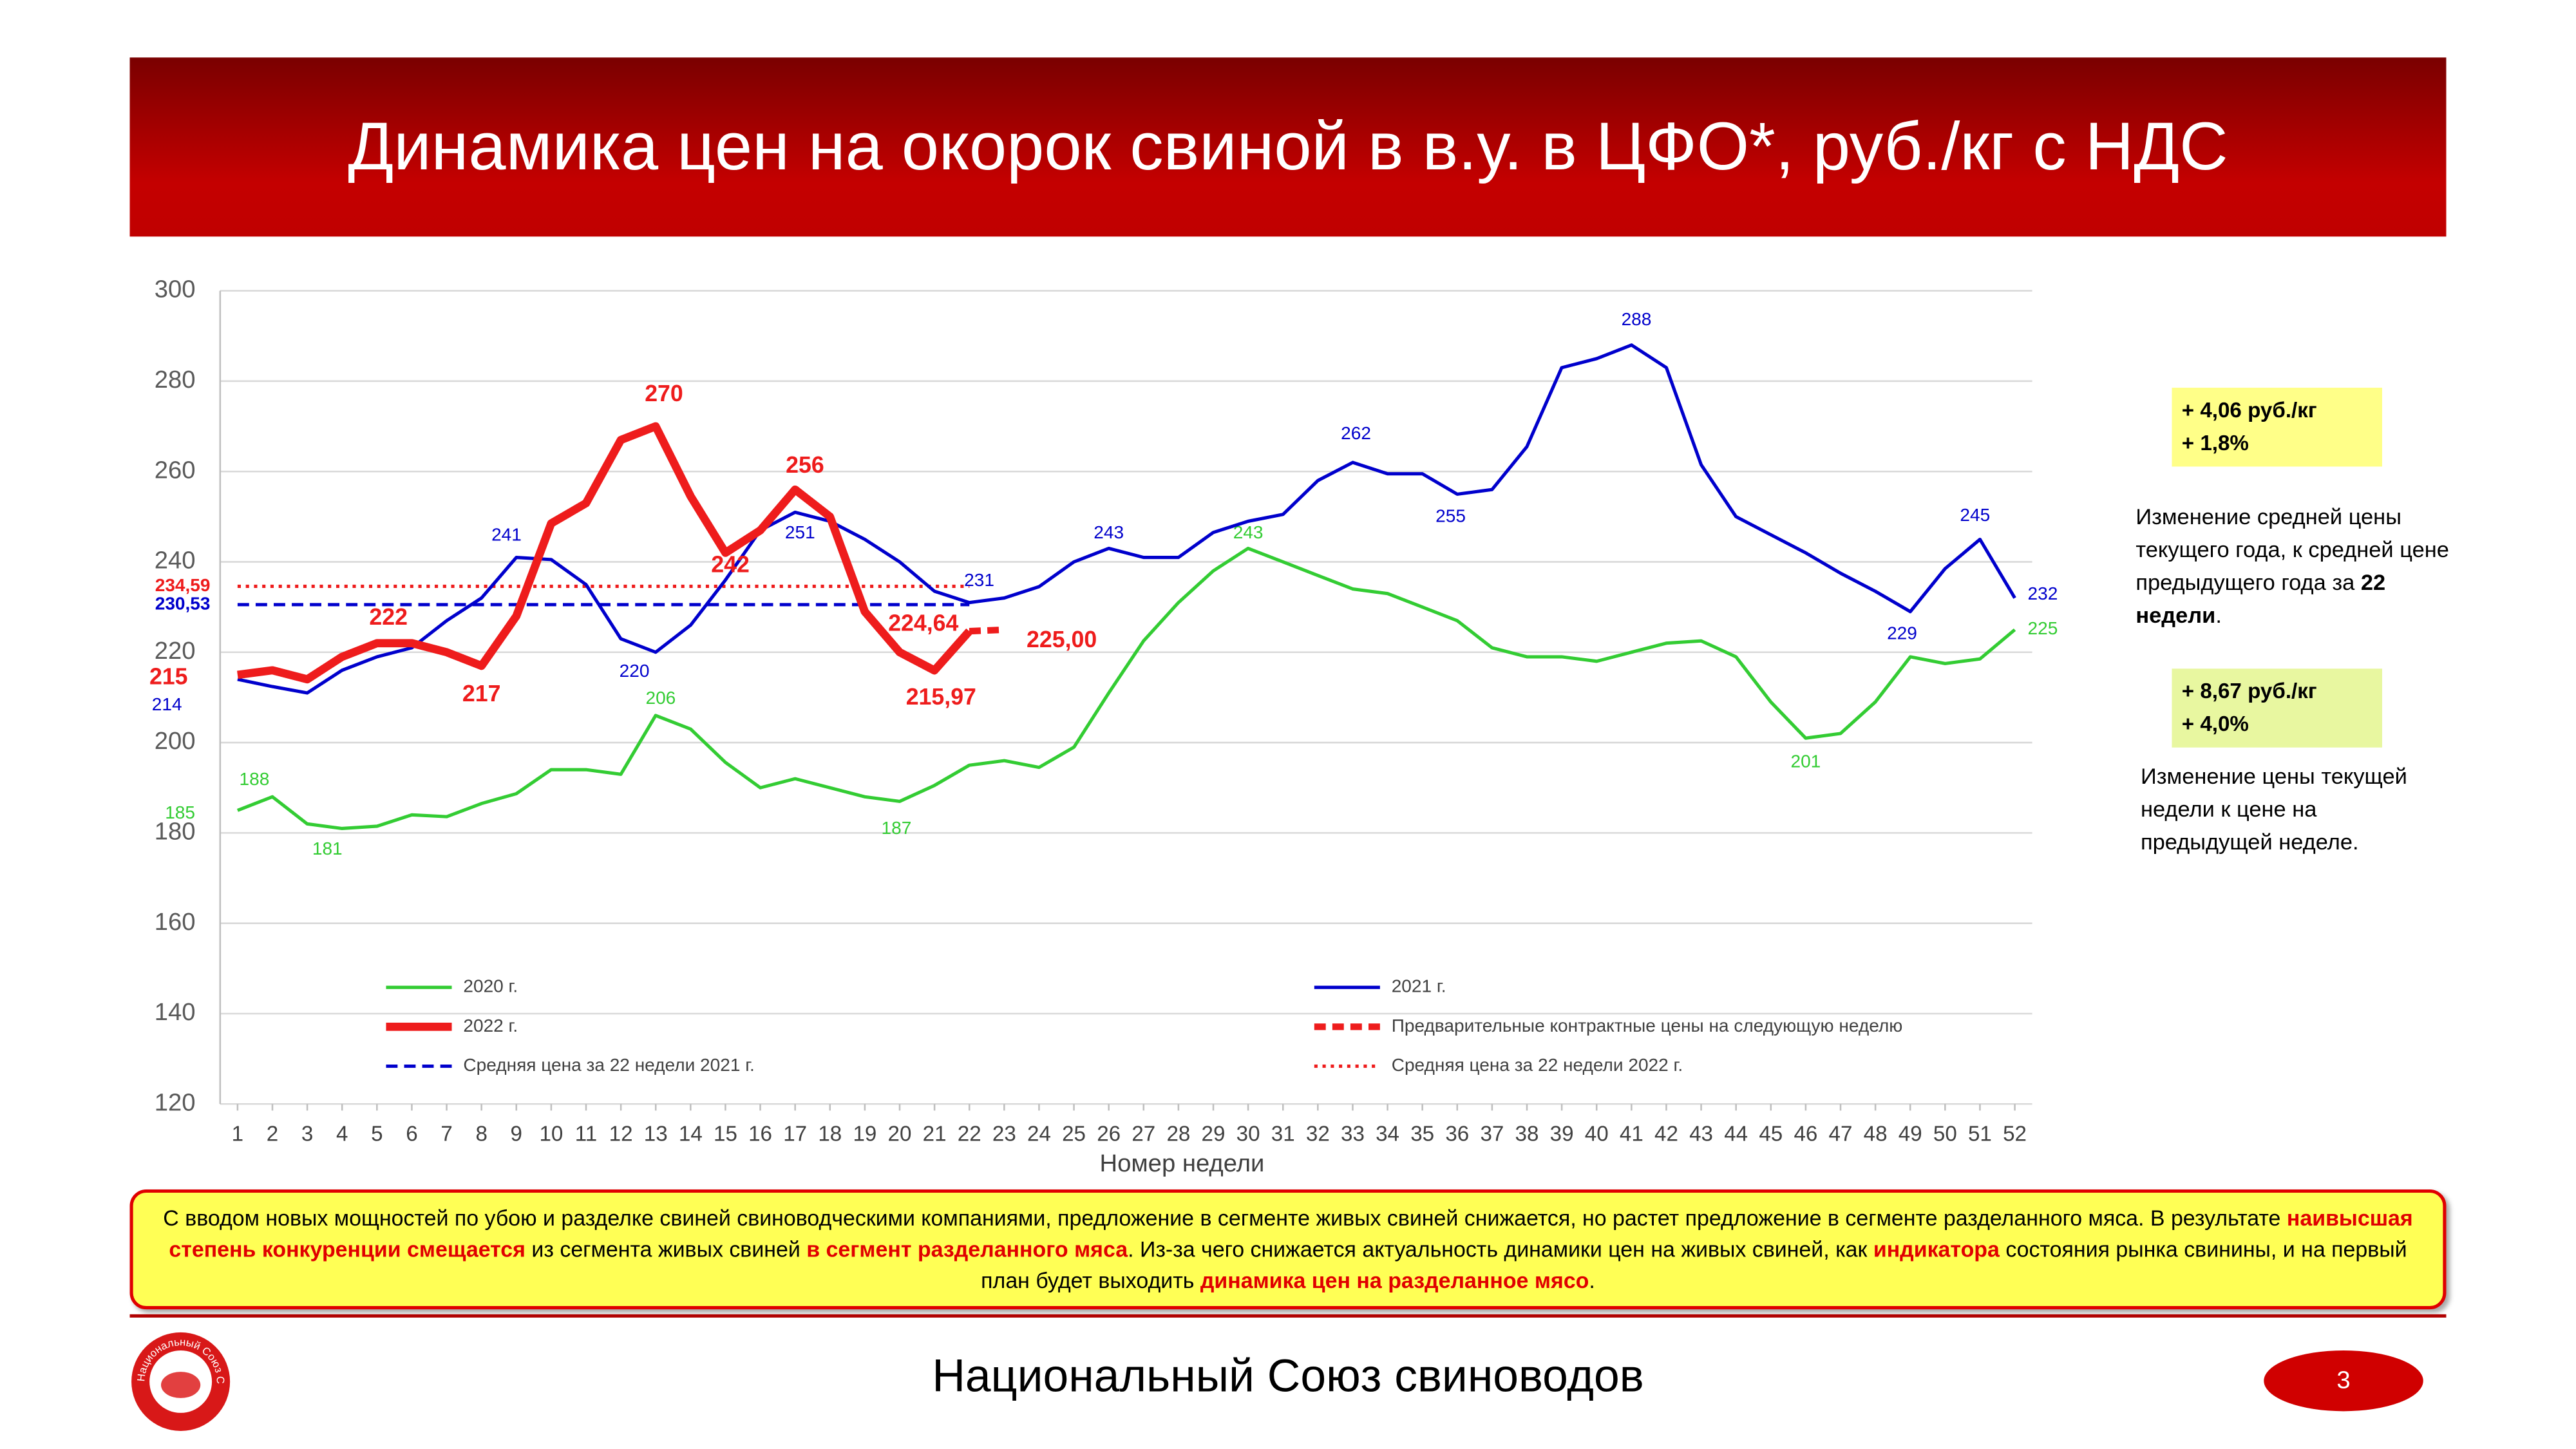  Describe the element at coordinates (935, 1134) in the screenshot. I see `x-tick-label: 21` at that location.